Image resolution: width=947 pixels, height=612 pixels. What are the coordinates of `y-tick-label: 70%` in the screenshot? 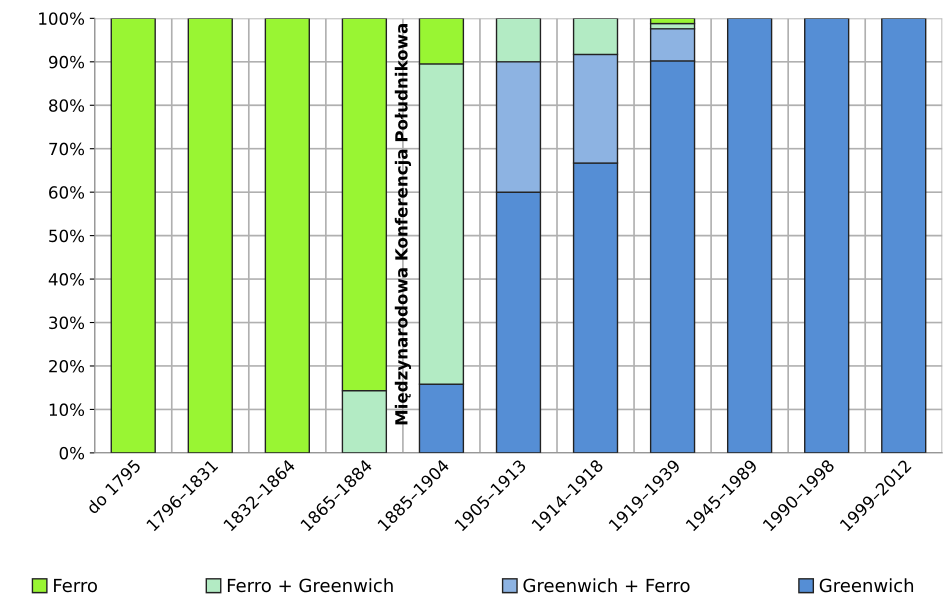 It's located at (66, 149).